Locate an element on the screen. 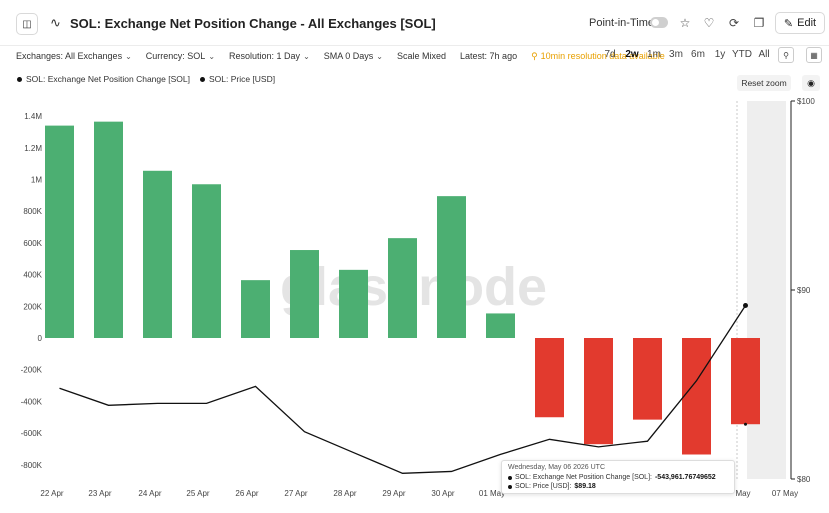  y-left-tick-label: 1.4M is located at coordinates (33, 116).